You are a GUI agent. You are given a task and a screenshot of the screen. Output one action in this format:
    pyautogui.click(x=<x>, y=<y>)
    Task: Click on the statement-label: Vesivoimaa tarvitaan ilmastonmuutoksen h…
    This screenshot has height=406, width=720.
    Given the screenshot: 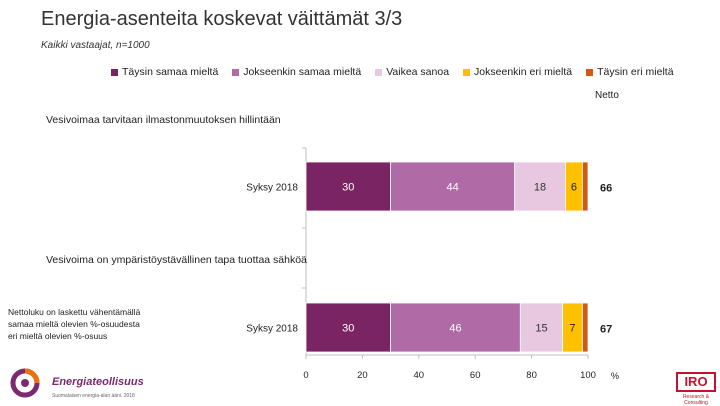 What is the action you would take?
    pyautogui.click(x=163, y=120)
    